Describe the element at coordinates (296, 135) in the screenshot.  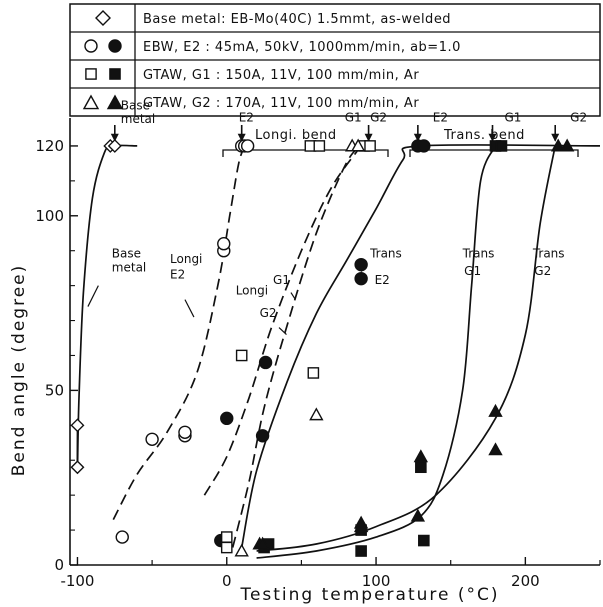
I see `longi-bend-label: Longi. bend` at that location.